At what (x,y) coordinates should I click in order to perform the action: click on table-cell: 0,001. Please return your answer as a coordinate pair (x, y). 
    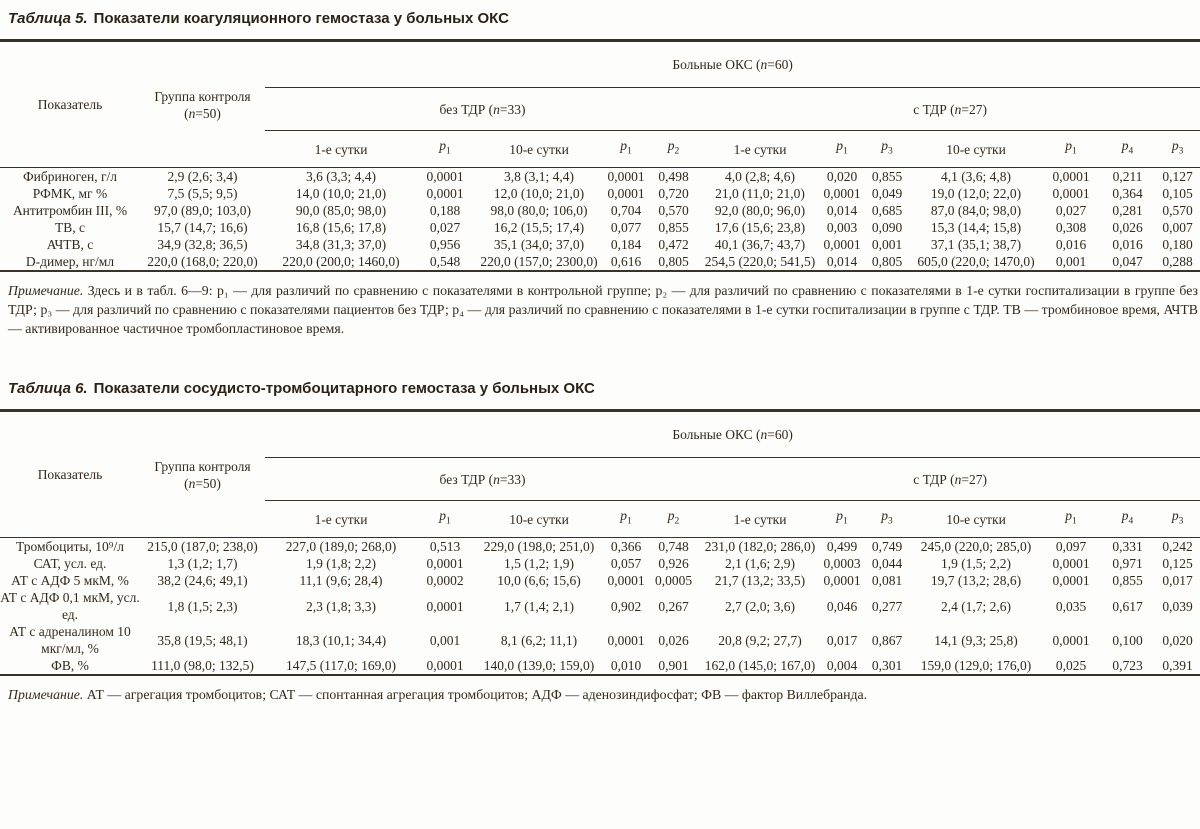
    Looking at the image, I should click on (445, 640).